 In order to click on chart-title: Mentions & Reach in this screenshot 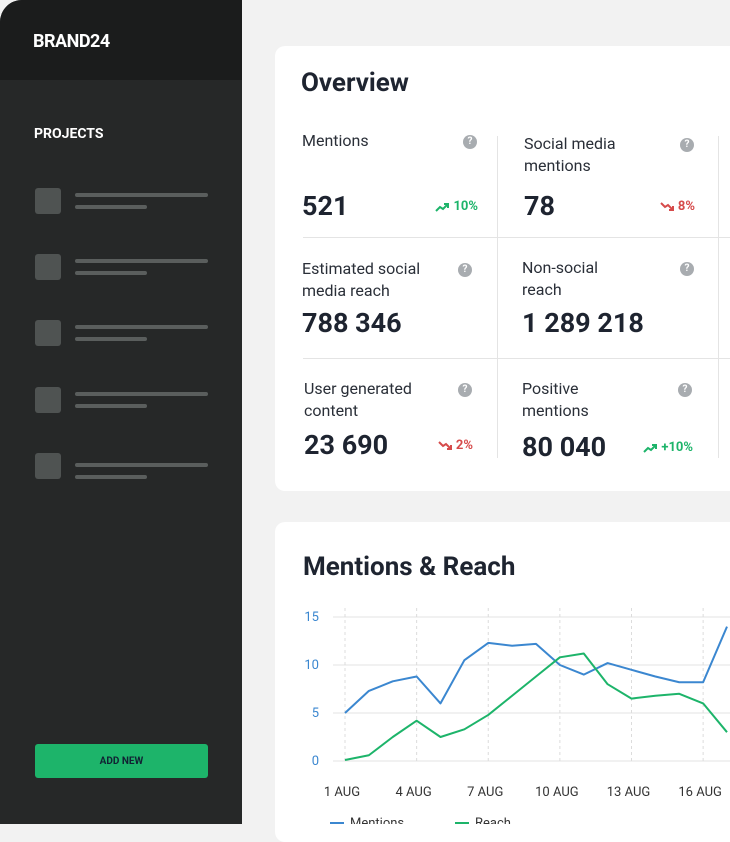, I will do `click(409, 567)`.